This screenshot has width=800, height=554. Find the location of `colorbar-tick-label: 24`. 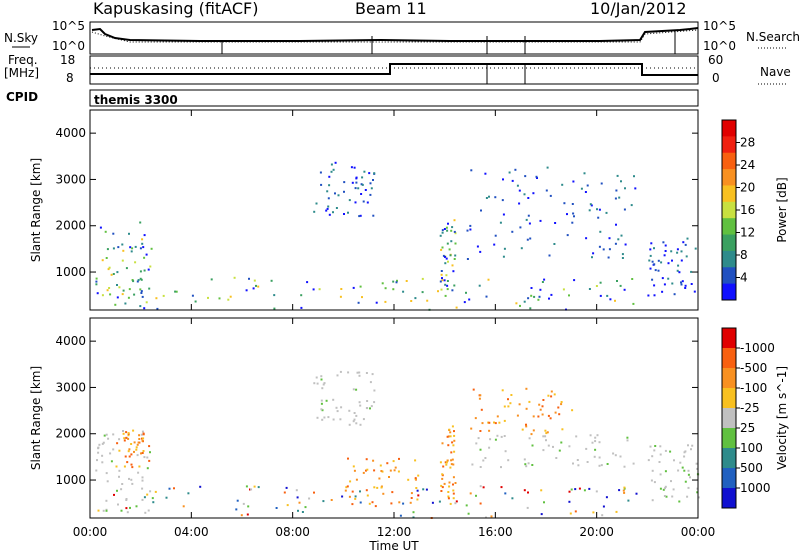

colorbar-tick-label: 24 is located at coordinates (747, 165).